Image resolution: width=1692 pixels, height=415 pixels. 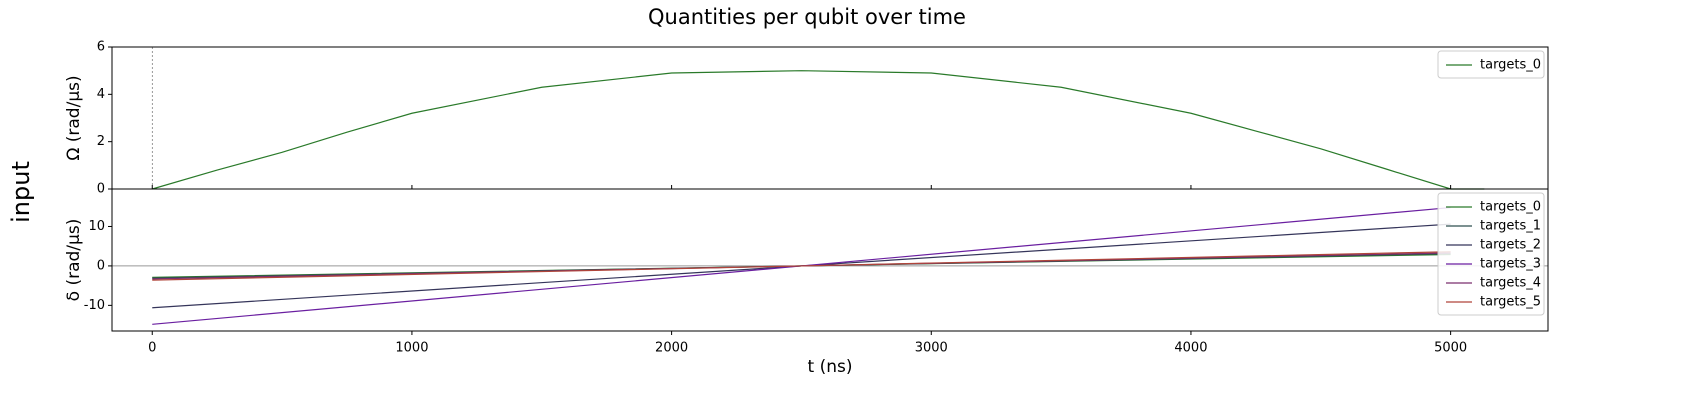 I want to click on legend-label: targets_1, so click(x=1510, y=226).